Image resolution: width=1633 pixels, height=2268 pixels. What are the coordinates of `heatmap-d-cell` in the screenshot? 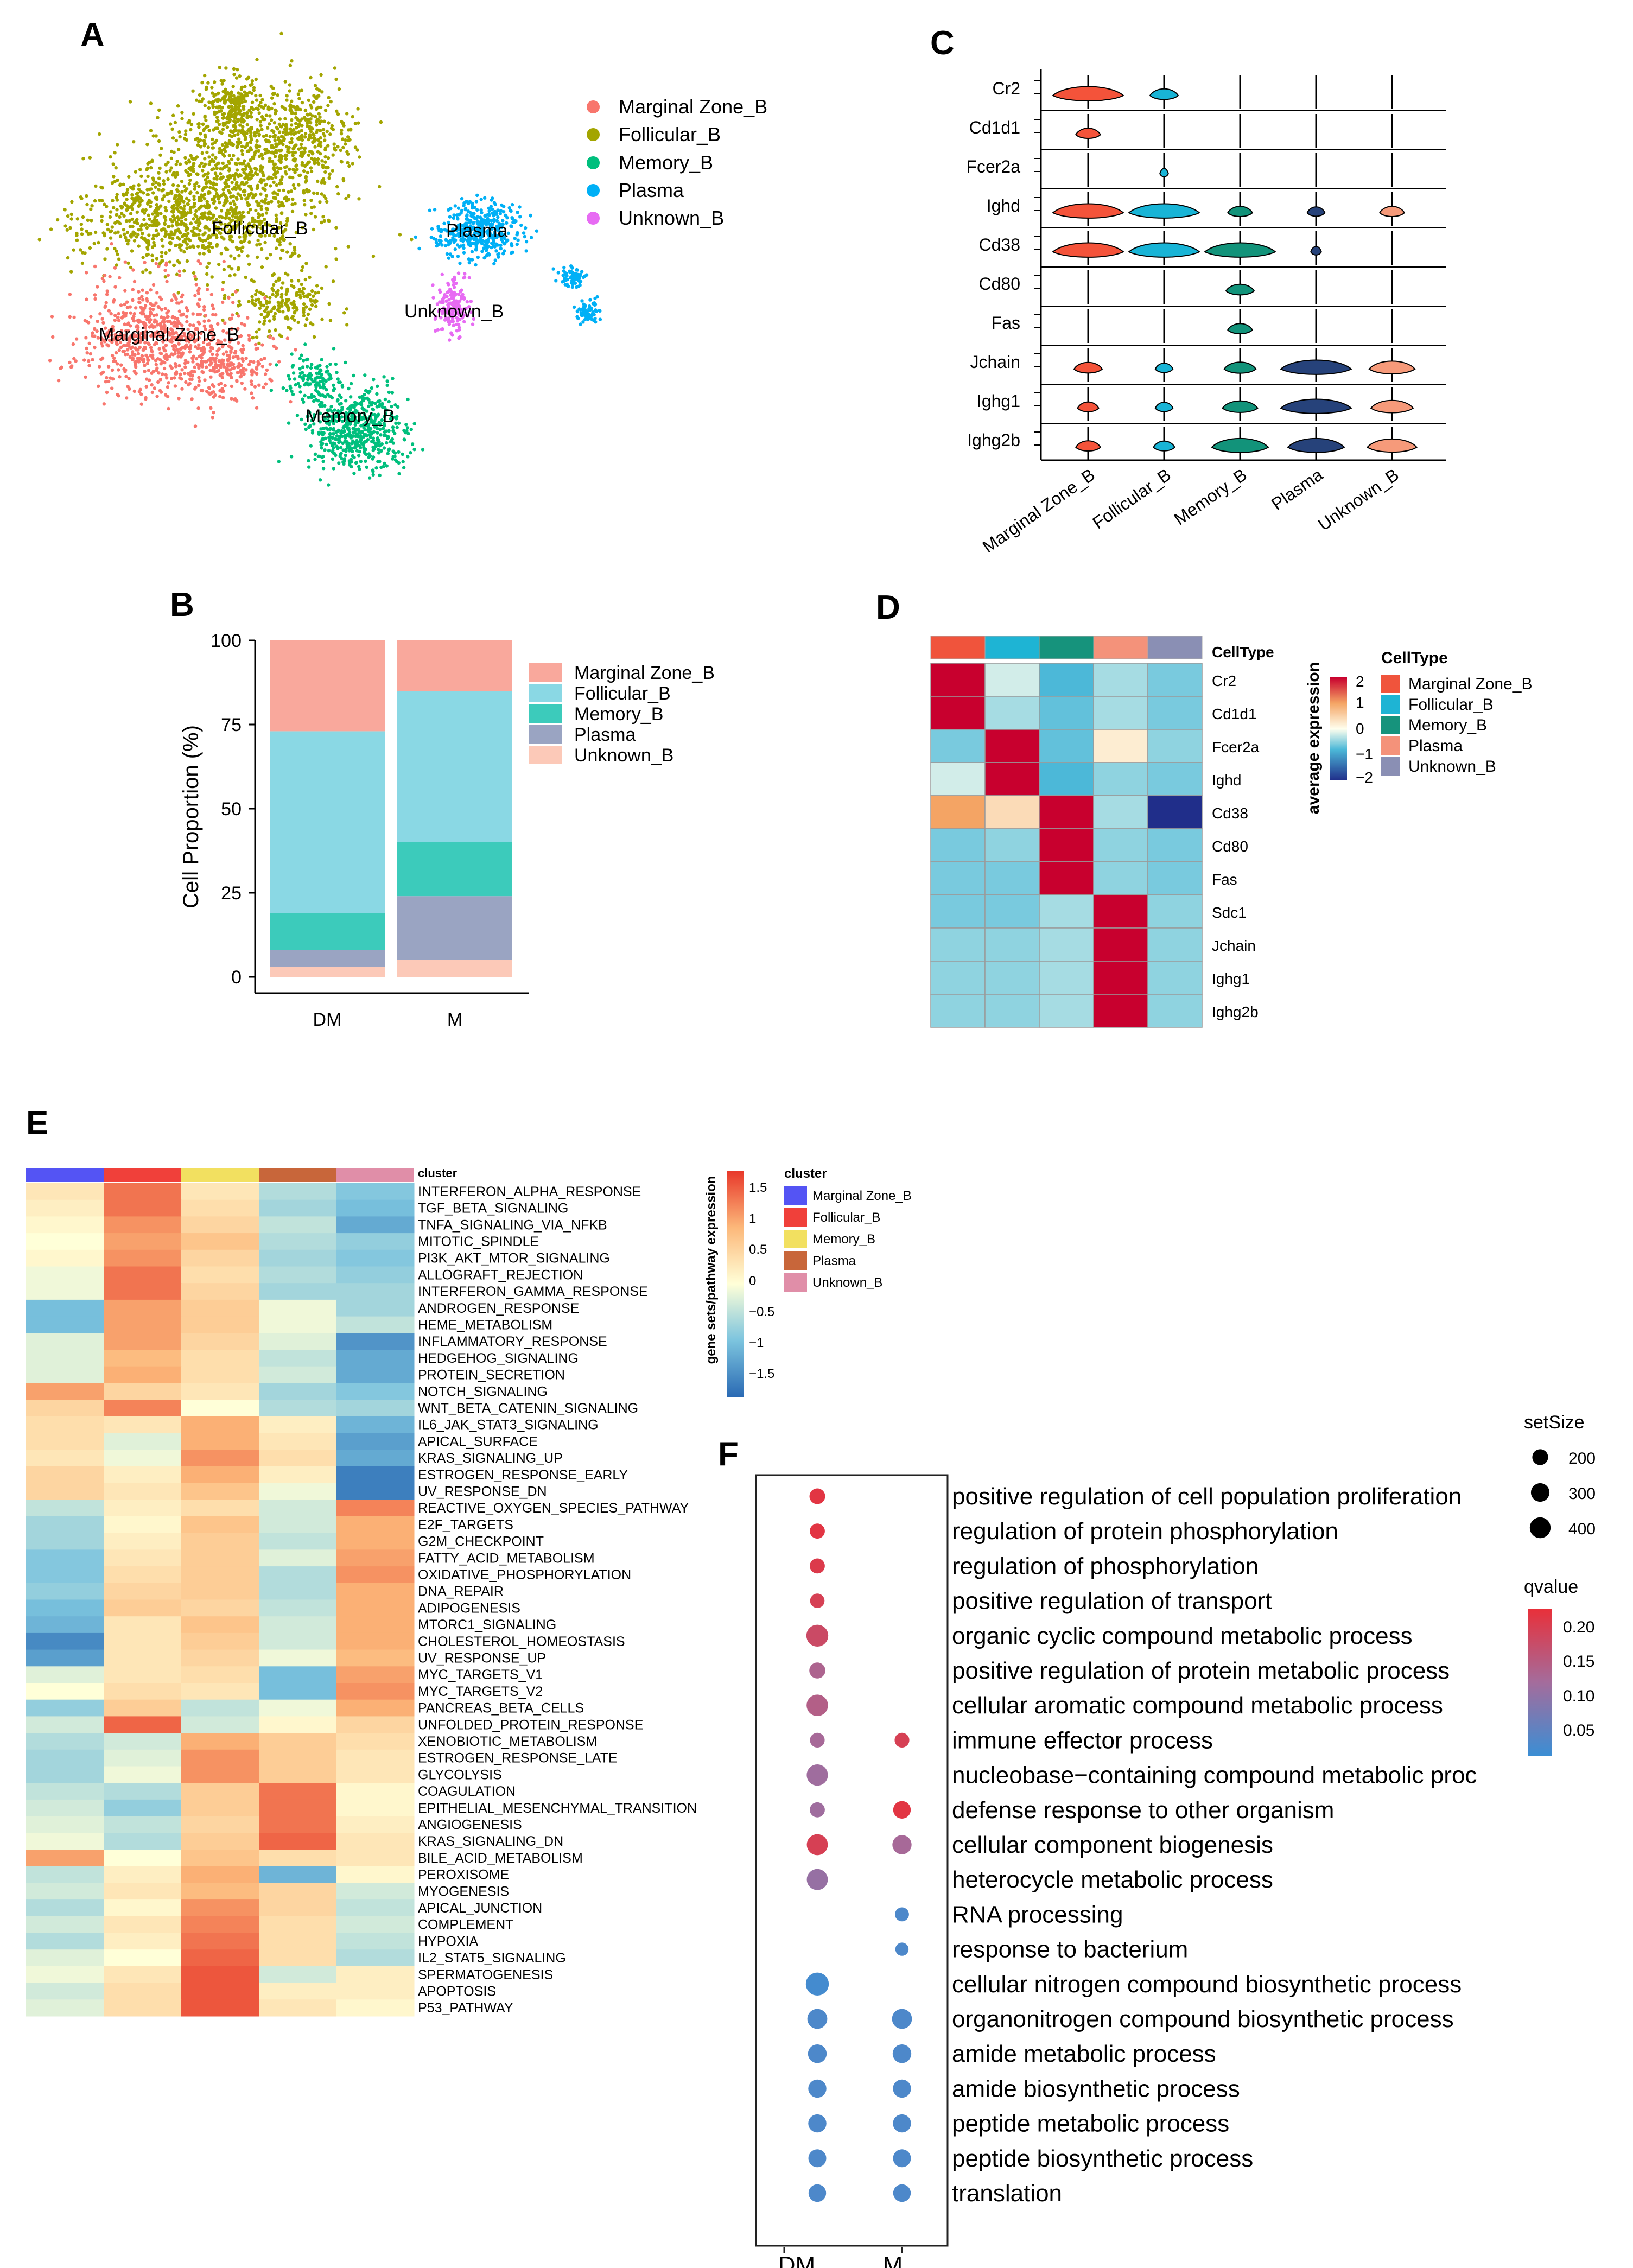 It's located at (1175, 713).